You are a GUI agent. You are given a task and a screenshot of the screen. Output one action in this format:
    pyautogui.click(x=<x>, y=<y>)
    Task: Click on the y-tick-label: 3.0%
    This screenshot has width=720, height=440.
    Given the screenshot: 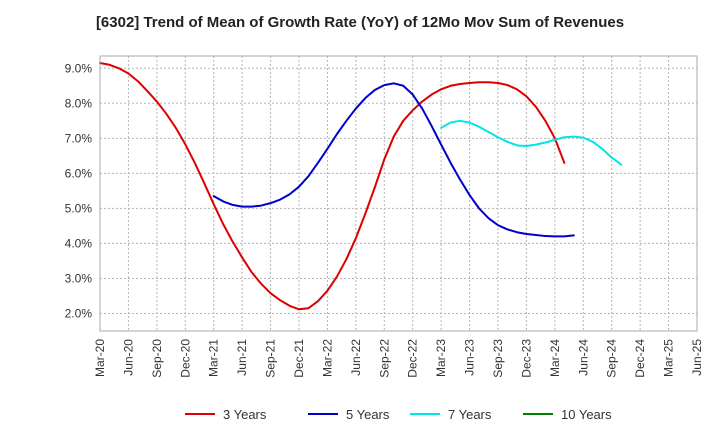 What is the action you would take?
    pyautogui.click(x=79, y=278)
    